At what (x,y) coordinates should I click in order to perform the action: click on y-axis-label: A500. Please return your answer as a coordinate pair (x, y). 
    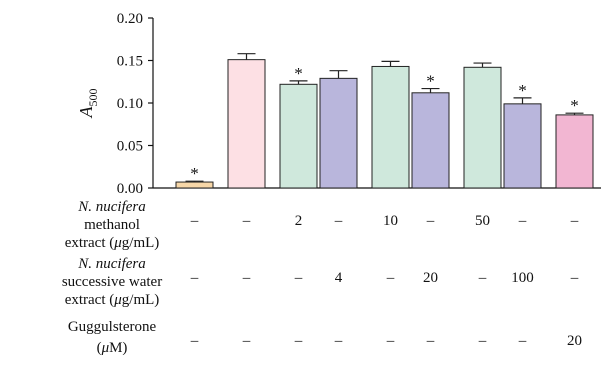
    Looking at the image, I should click on (88, 104).